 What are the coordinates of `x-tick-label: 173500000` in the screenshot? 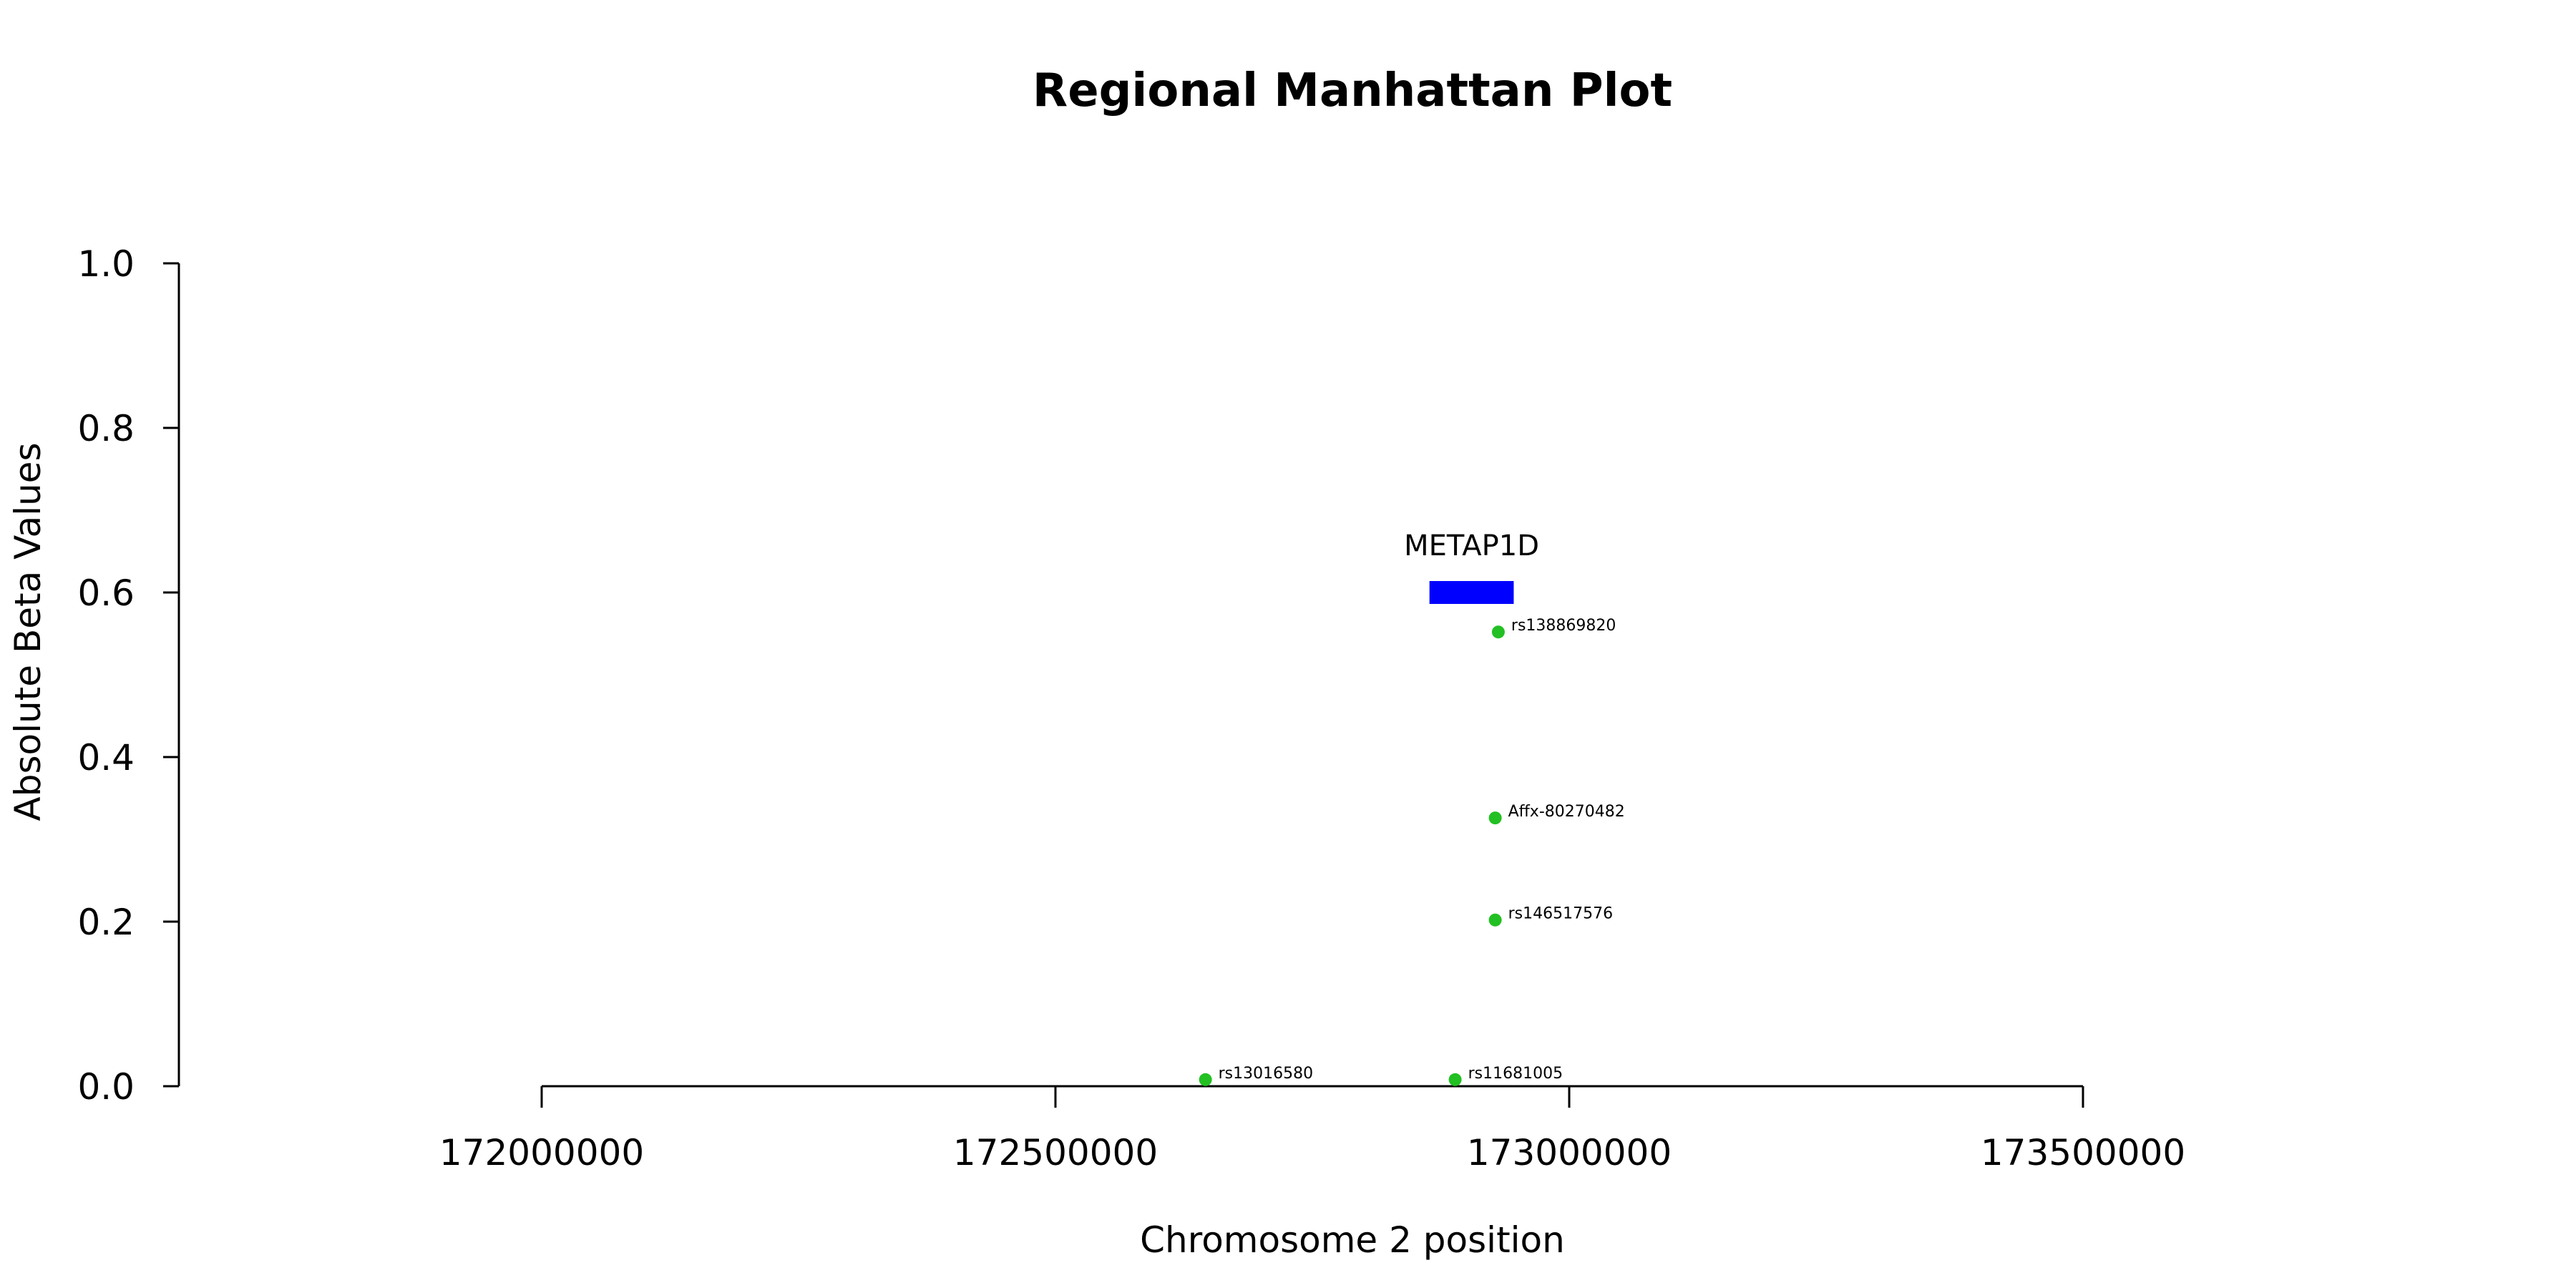 It's located at (2083, 1153).